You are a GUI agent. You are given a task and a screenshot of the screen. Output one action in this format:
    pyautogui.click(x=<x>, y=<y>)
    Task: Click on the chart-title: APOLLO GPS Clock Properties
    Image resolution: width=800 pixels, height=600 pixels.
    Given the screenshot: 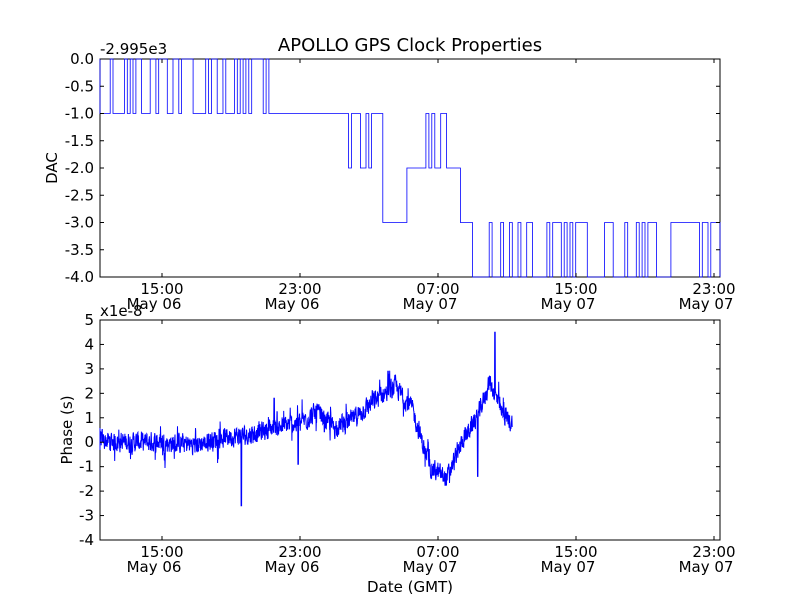 What is the action you would take?
    pyautogui.click(x=410, y=45)
    